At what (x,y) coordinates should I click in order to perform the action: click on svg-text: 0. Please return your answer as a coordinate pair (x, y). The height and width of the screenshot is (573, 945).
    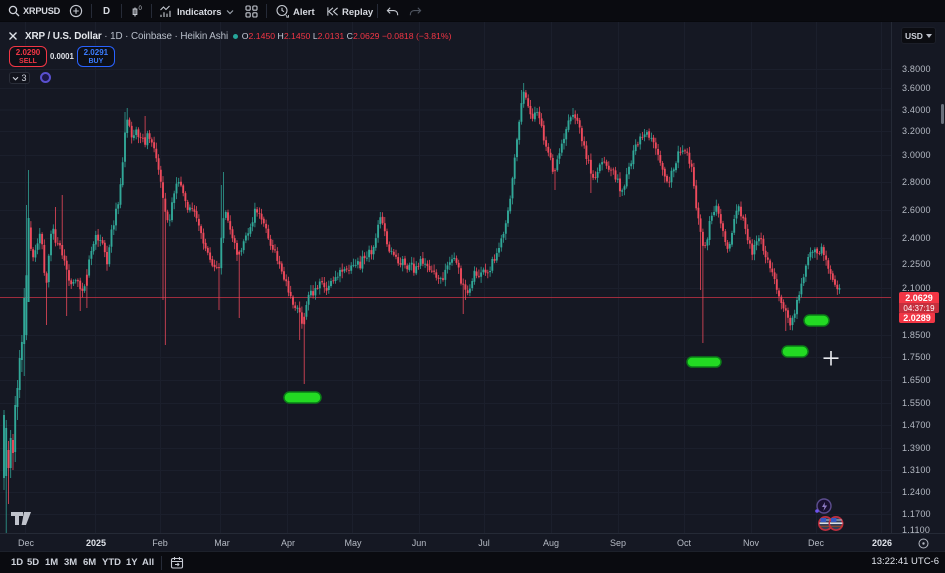
    Looking at the image, I should click on (141, 9).